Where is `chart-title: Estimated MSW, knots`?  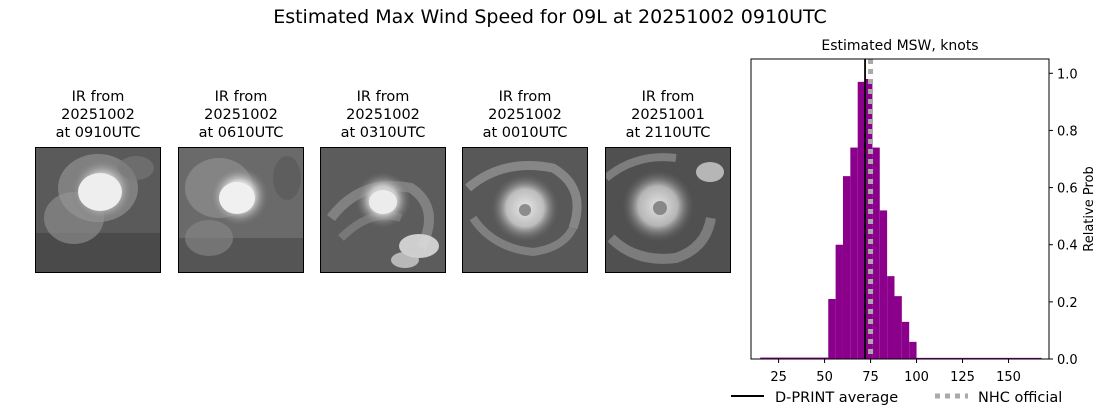
chart-title: Estimated MSW, knots is located at coordinates (899, 46).